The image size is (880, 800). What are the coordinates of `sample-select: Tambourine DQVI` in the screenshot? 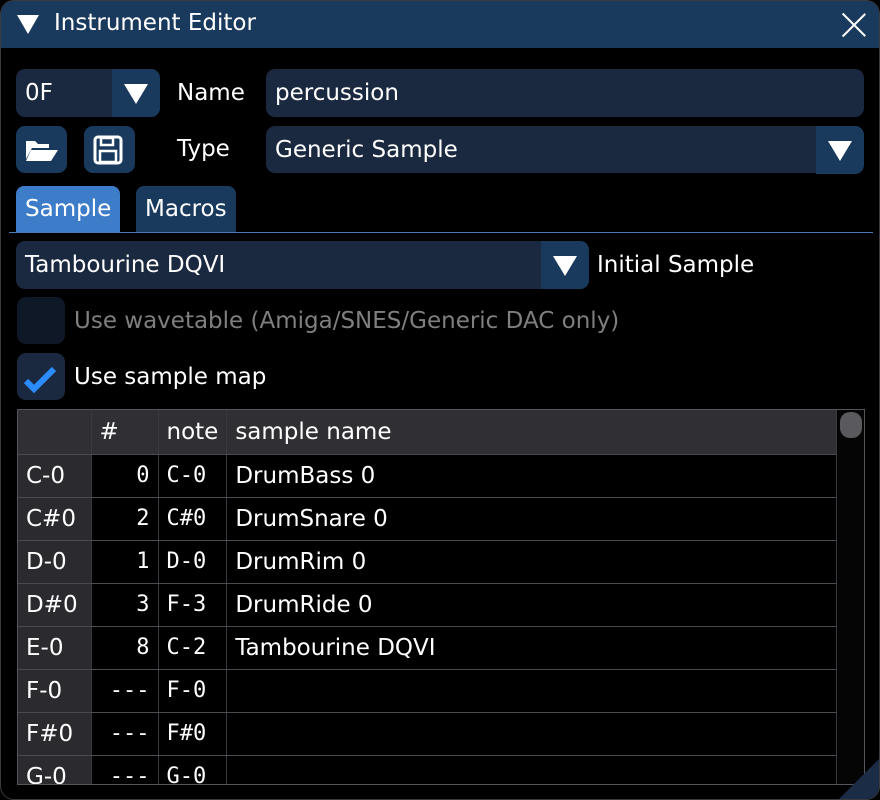 It's located at (302, 265).